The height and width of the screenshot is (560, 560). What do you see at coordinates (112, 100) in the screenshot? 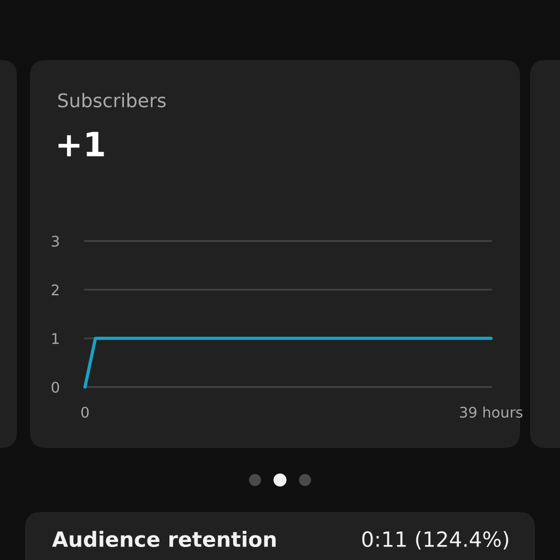
I see `chart-title: Subscribers` at bounding box center [112, 100].